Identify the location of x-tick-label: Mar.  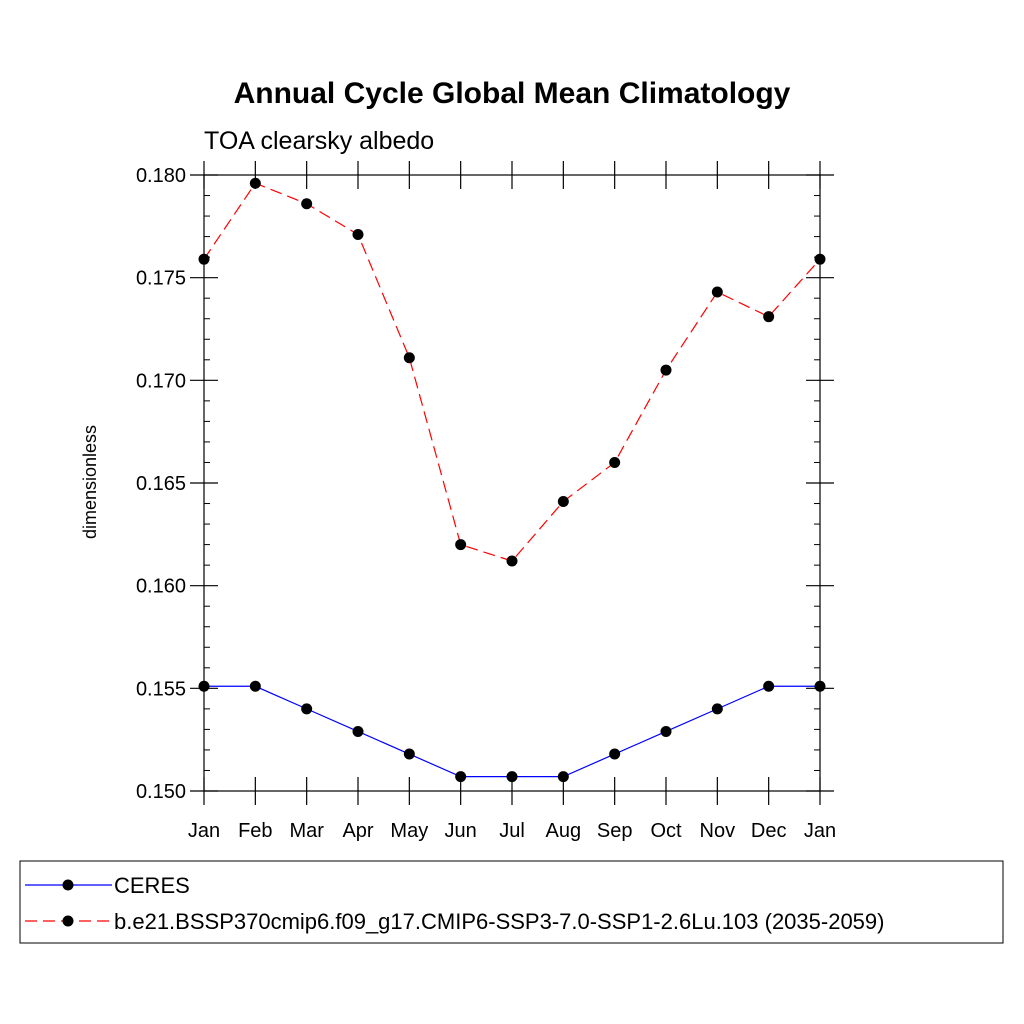
(306, 831).